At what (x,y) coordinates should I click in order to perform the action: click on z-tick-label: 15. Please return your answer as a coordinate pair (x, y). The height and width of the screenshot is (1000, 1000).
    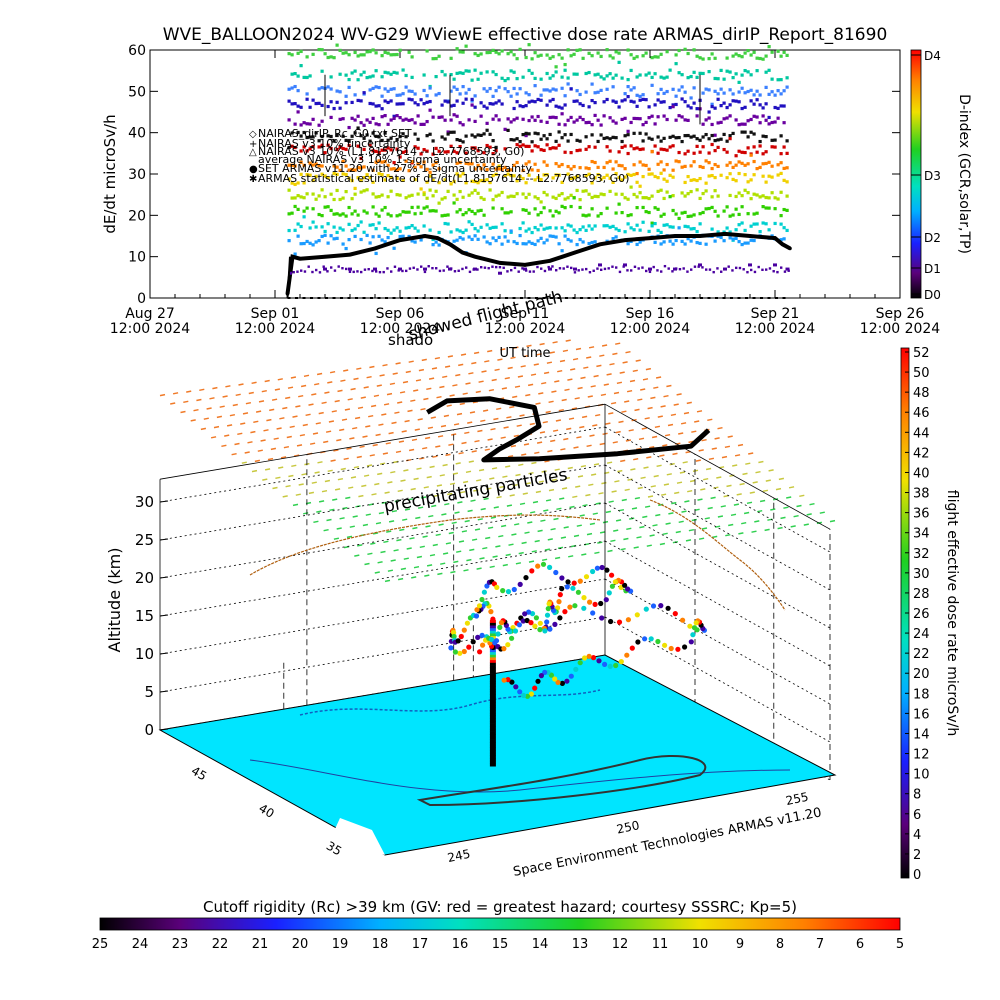
    Looking at the image, I should click on (144, 616).